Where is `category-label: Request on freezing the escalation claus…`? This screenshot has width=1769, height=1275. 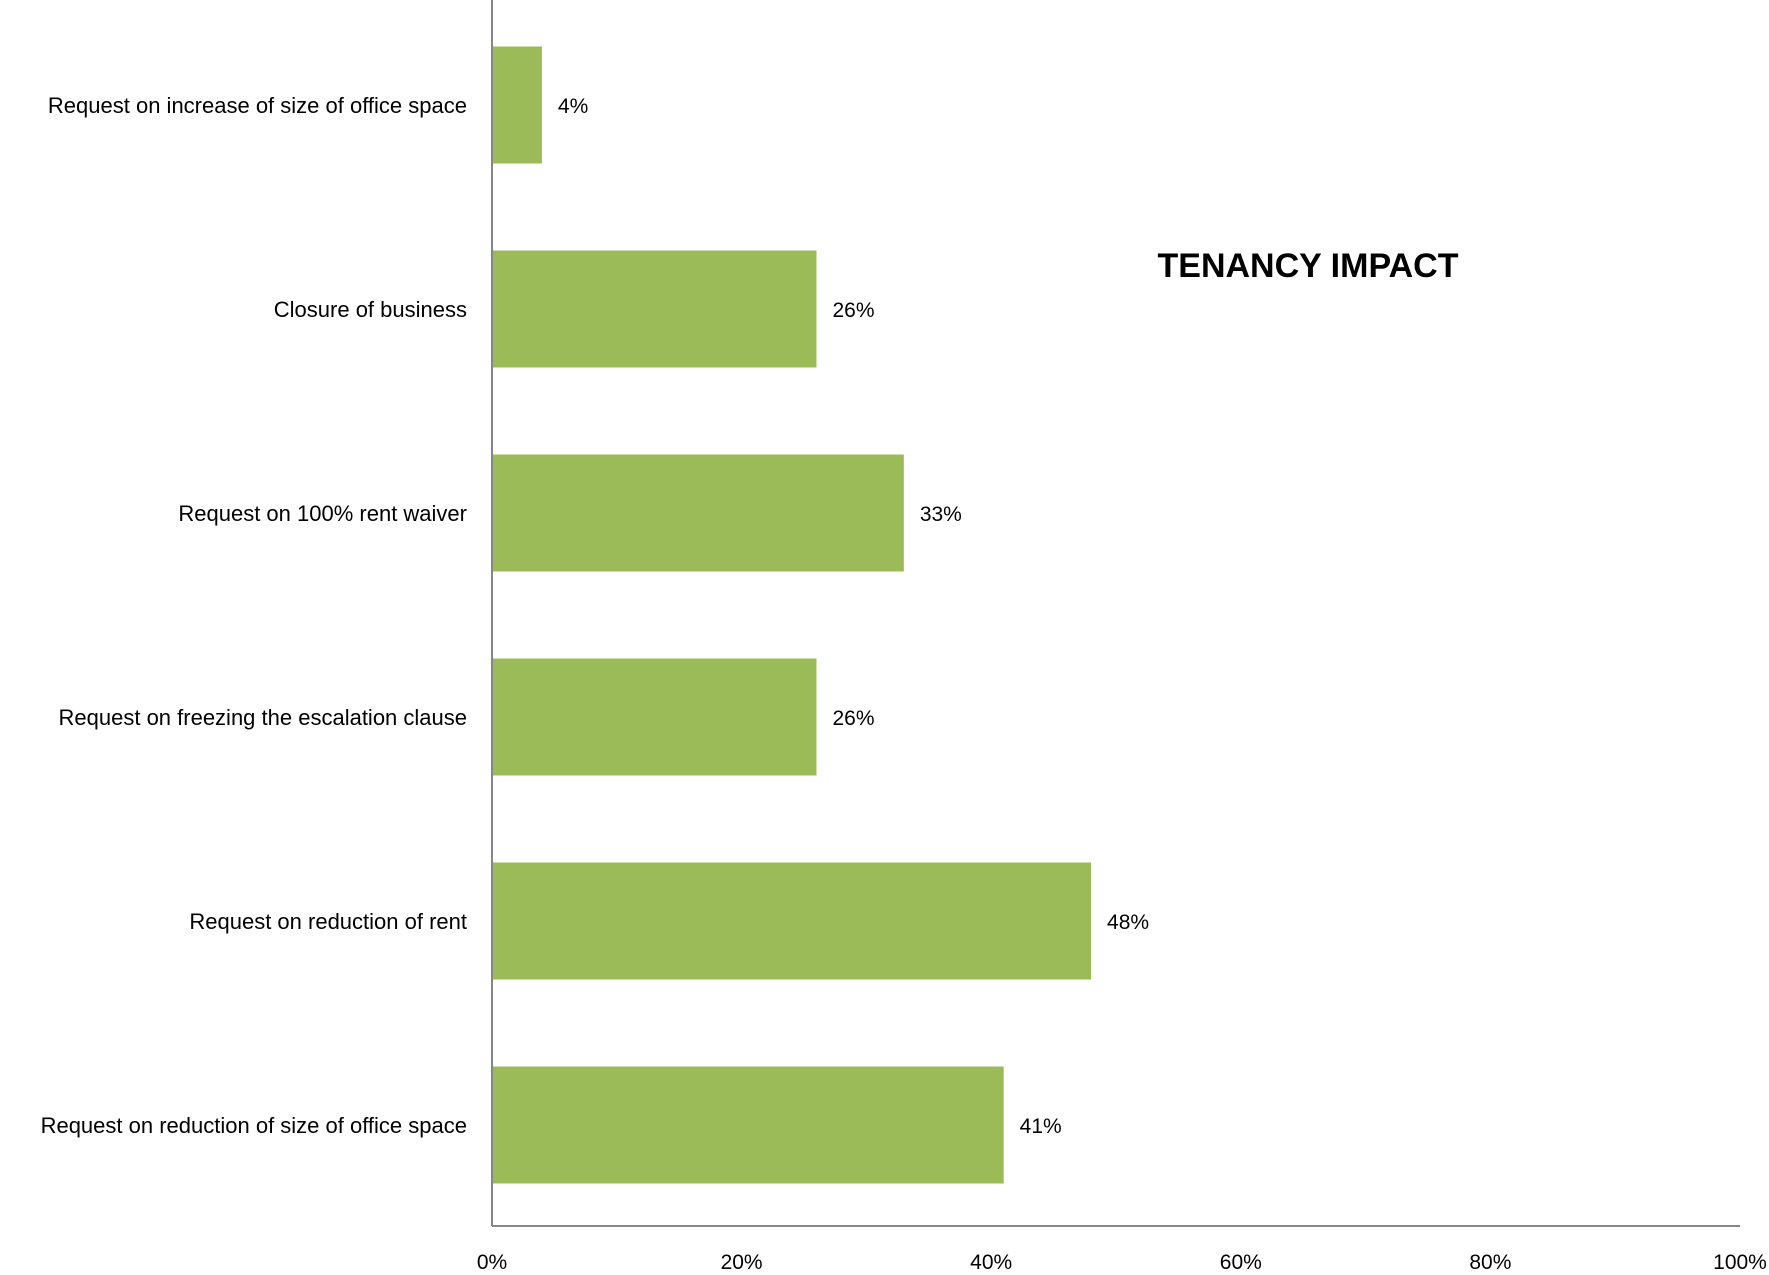
category-label: Request on freezing the escalation claus… is located at coordinates (263, 717).